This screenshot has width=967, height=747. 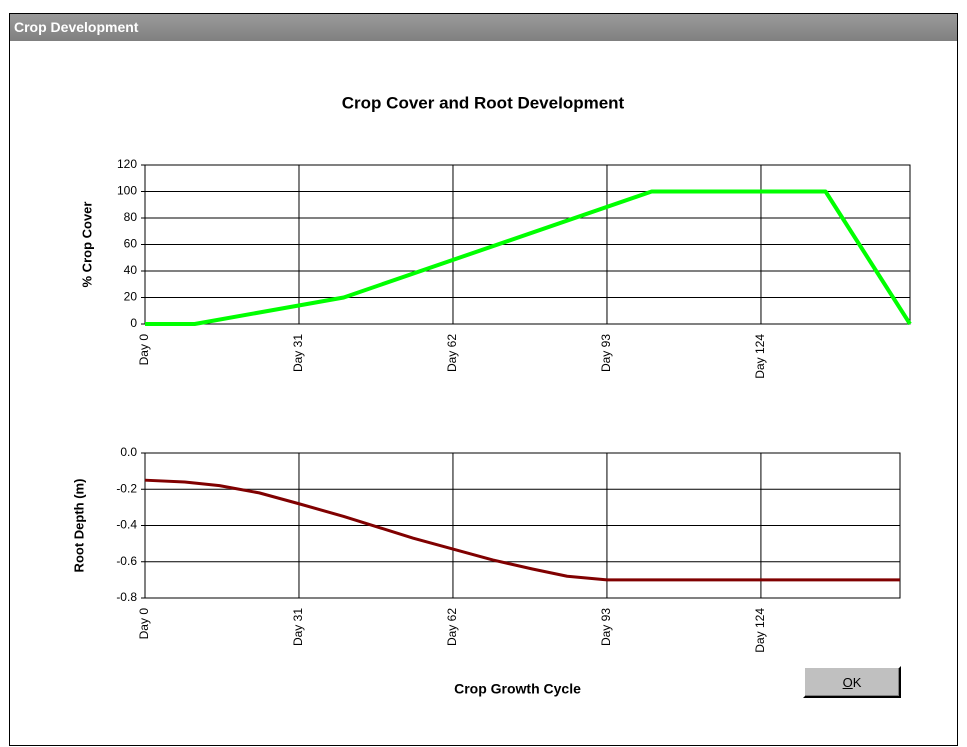 I want to click on y-tick-label: -0.4, so click(x=126, y=525).